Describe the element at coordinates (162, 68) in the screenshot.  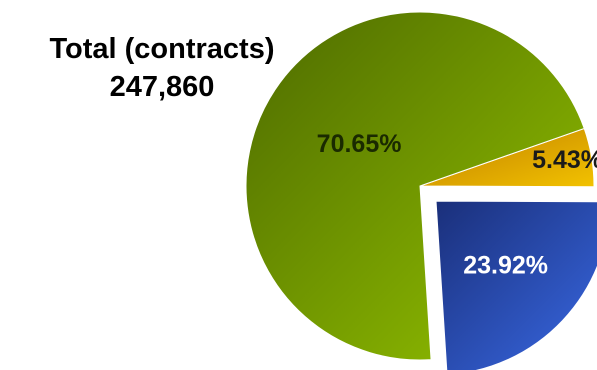
I see `total-block: Total (contracts) 247,860` at that location.